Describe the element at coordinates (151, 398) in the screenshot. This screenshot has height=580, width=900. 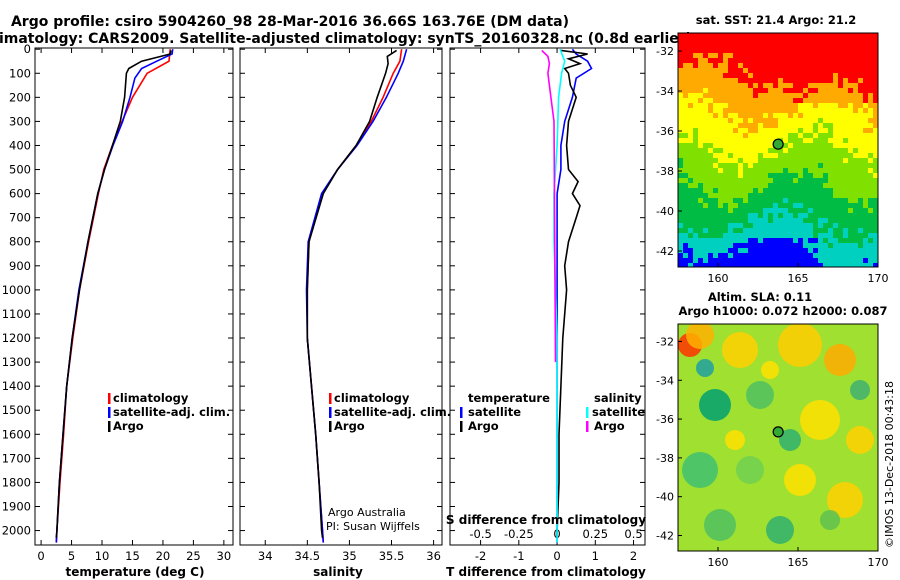
I see `temp-legend-climatology: climatology` at that location.